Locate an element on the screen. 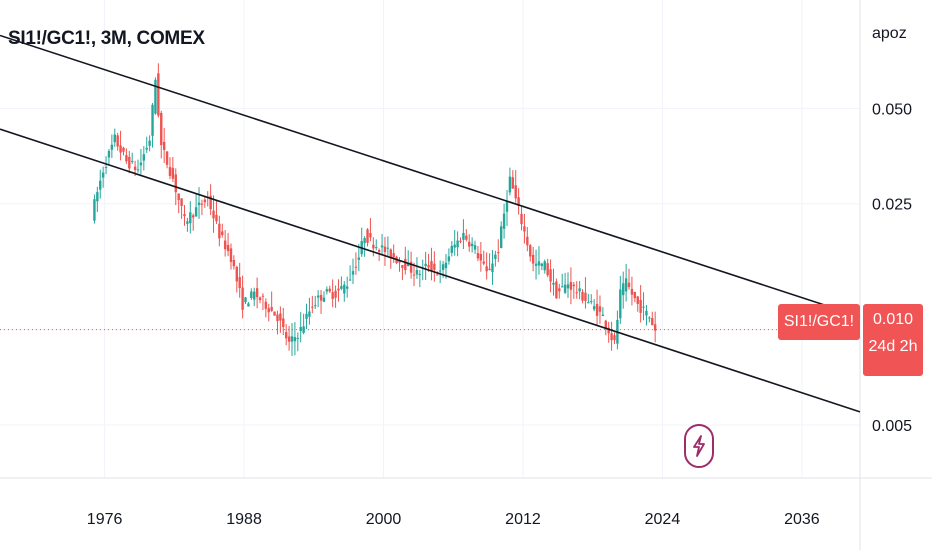  x-tick-label: 1988 is located at coordinates (244, 519).